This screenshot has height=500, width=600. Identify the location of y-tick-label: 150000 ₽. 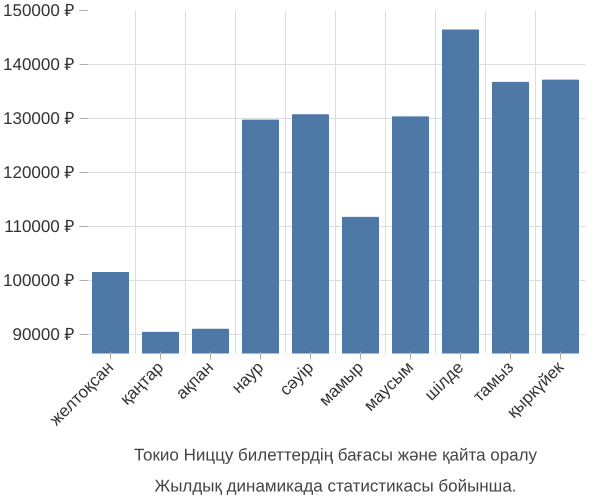
(38, 10).